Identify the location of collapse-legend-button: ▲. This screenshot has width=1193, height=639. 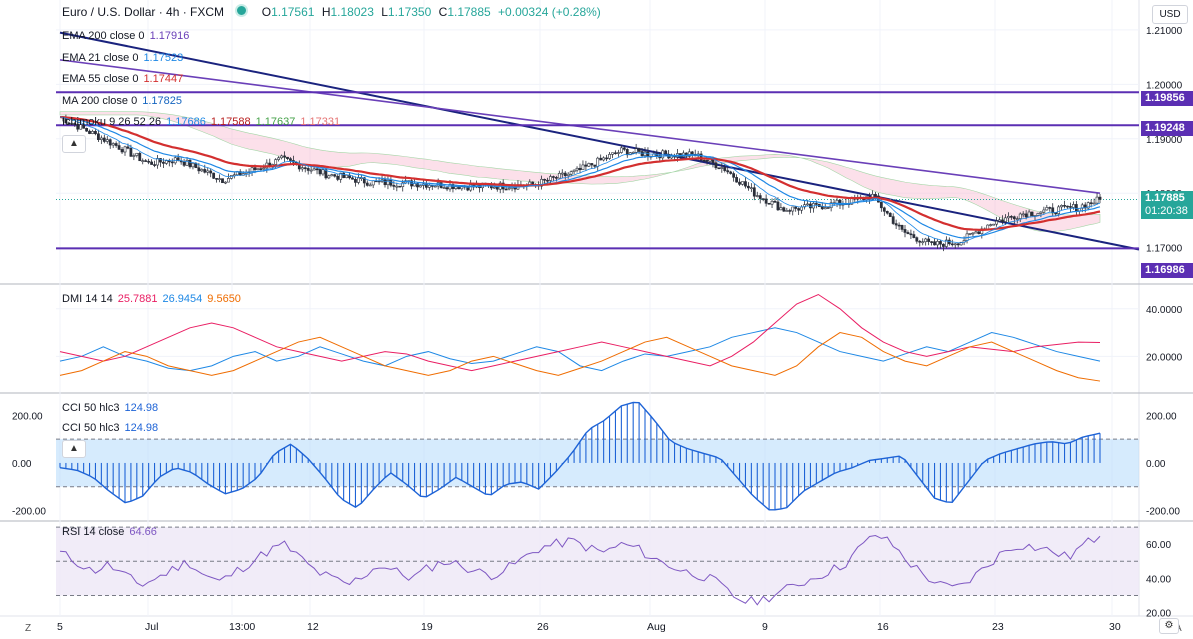
(74, 144).